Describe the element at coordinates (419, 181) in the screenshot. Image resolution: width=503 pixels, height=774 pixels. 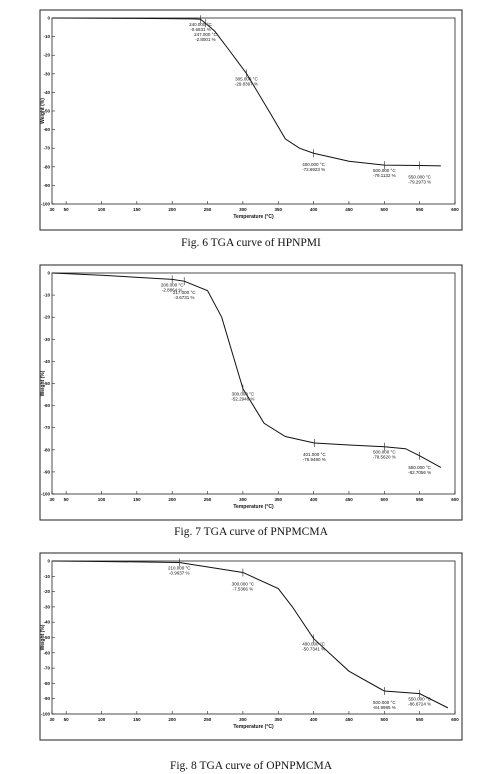
I see `annotation-weight: -79.2973 %` at that location.